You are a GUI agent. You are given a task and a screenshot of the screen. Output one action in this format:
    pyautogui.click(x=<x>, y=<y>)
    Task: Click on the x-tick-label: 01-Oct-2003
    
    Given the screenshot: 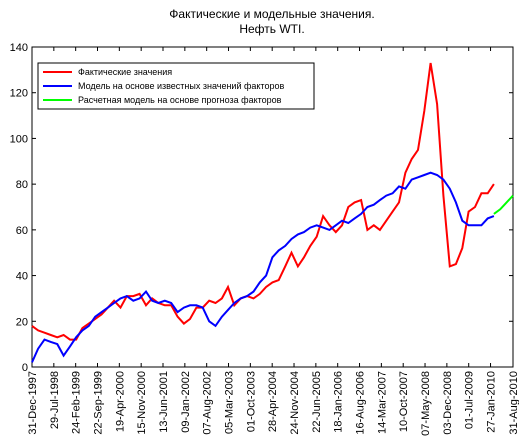 What is the action you would take?
    pyautogui.click(x=251, y=401)
    